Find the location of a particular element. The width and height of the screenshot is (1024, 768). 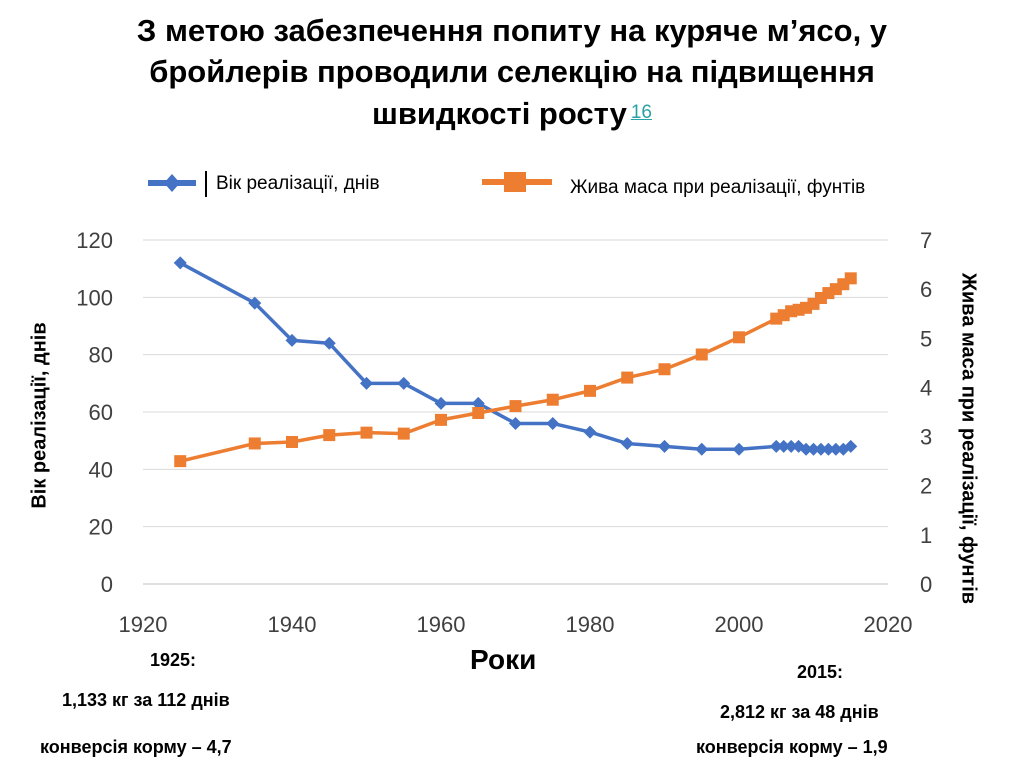

legend-label-age: Вік реалізації, днів is located at coordinates (298, 183).